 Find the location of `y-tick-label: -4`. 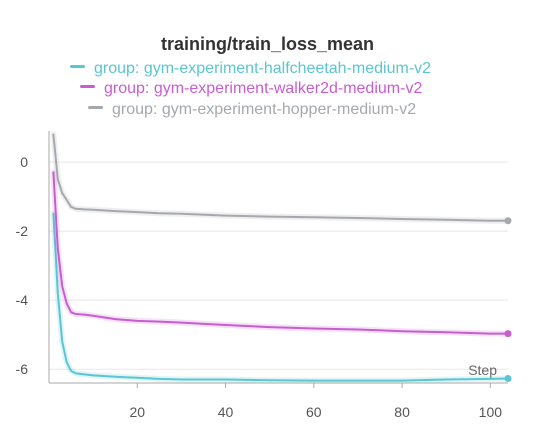

y-tick-label: -4 is located at coordinates (22, 300).